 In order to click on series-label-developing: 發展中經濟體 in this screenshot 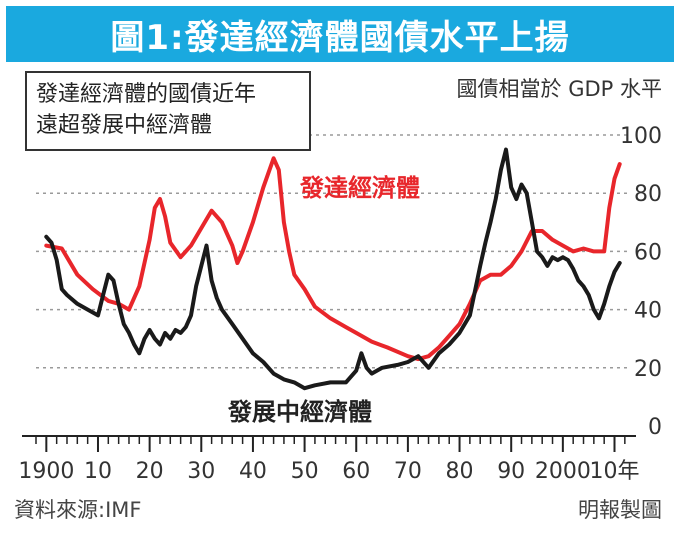, I will do `click(299, 412)`.